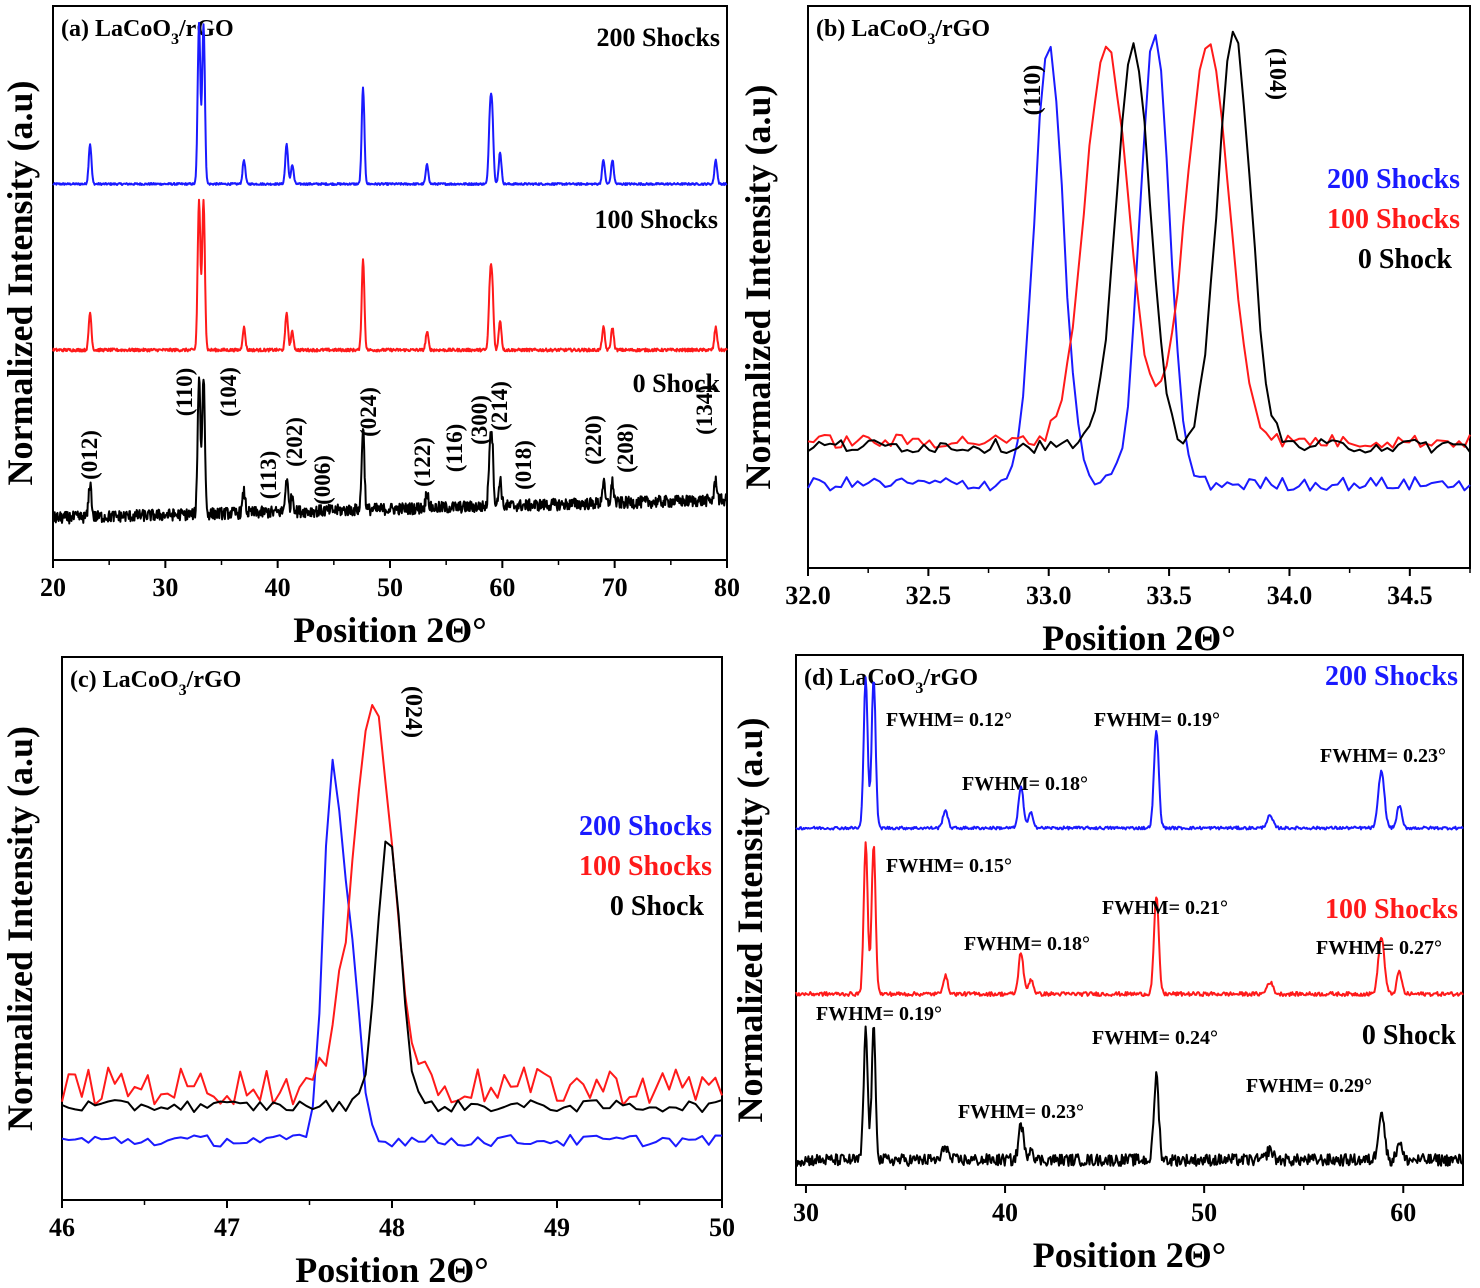  I want to click on series-label-200: 200 Shocks, so click(658, 37).